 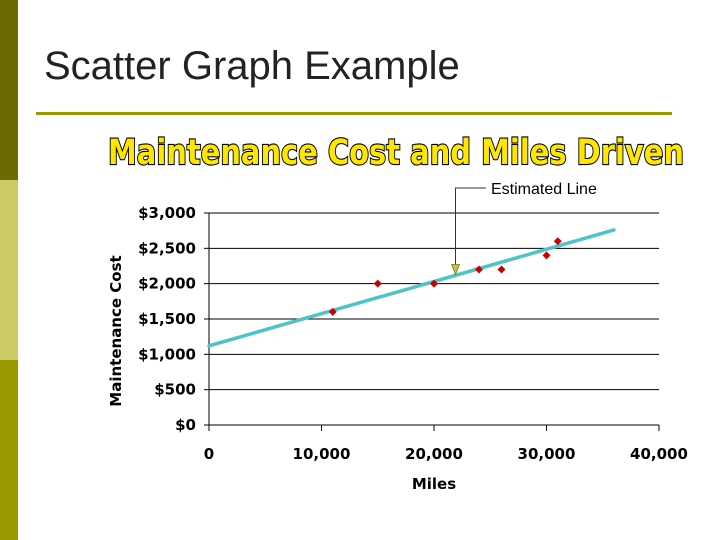 I want to click on slide-title: Scatter Graph Example, so click(x=252, y=66).